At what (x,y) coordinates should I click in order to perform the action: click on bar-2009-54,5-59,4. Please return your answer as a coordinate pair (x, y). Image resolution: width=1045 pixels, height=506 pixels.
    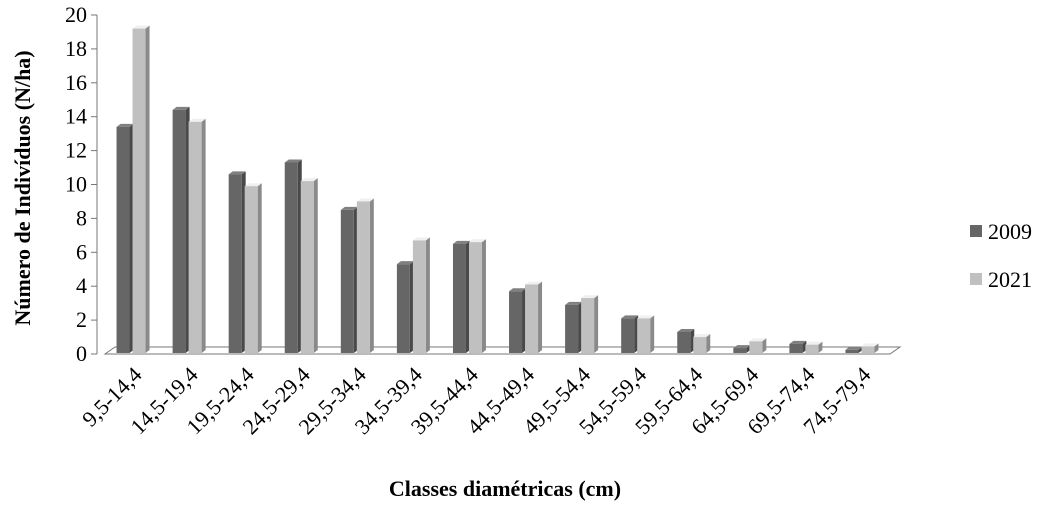
    Looking at the image, I should click on (630, 334).